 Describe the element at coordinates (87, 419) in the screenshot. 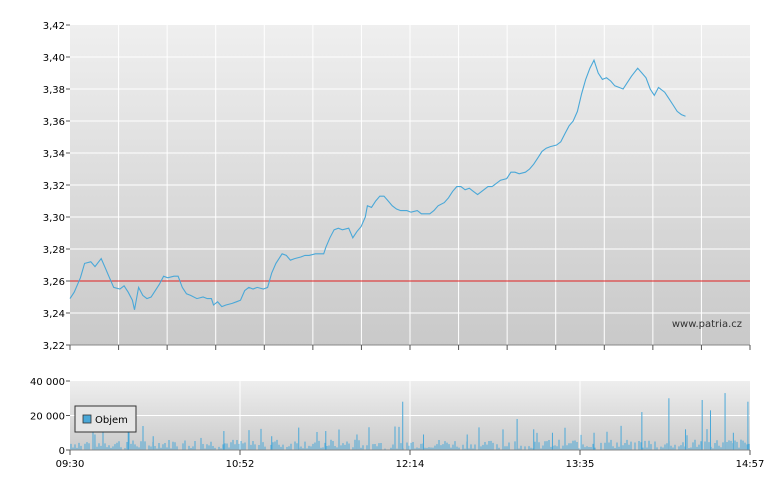

I see `legend-swatch` at that location.